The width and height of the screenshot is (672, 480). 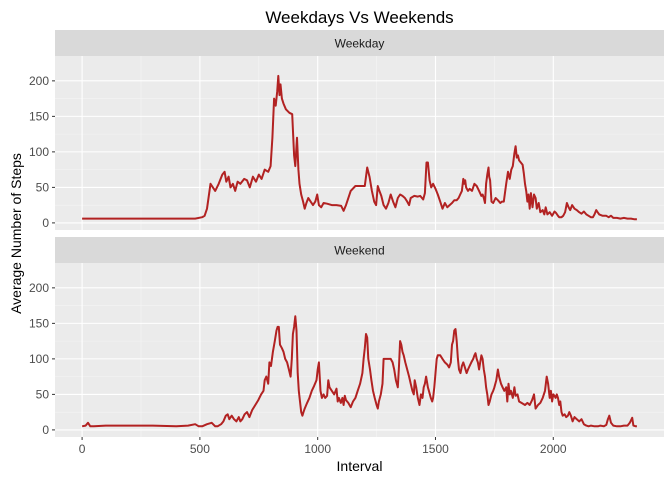 What do you see at coordinates (82, 449) in the screenshot?
I see `x-tick-label: 0` at bounding box center [82, 449].